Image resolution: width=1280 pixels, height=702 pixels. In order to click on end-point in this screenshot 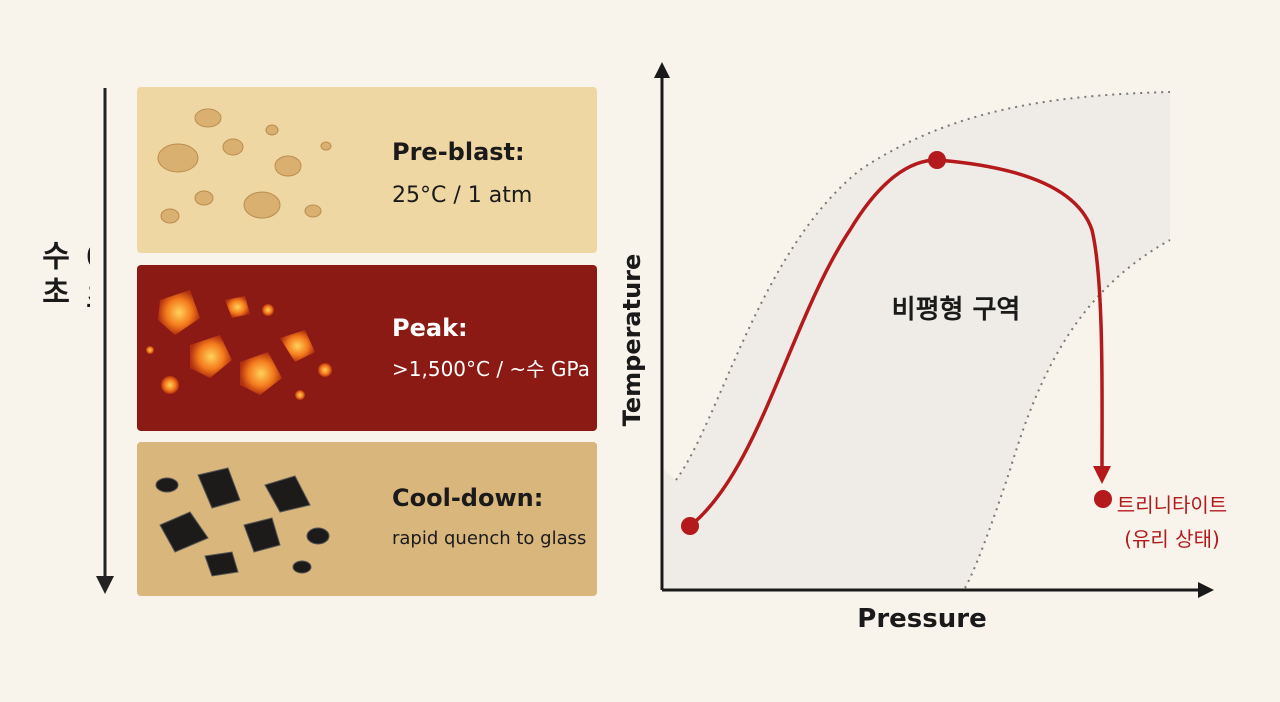, I will do `click(1103, 499)`.